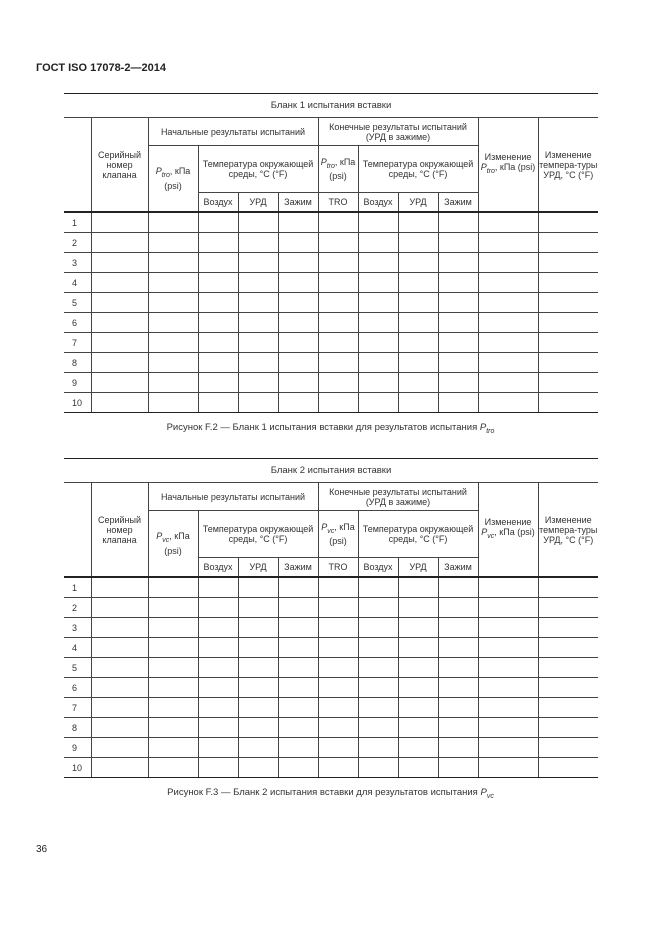 The width and height of the screenshot is (661, 935). I want to click on table-row: 4, so click(331, 647).